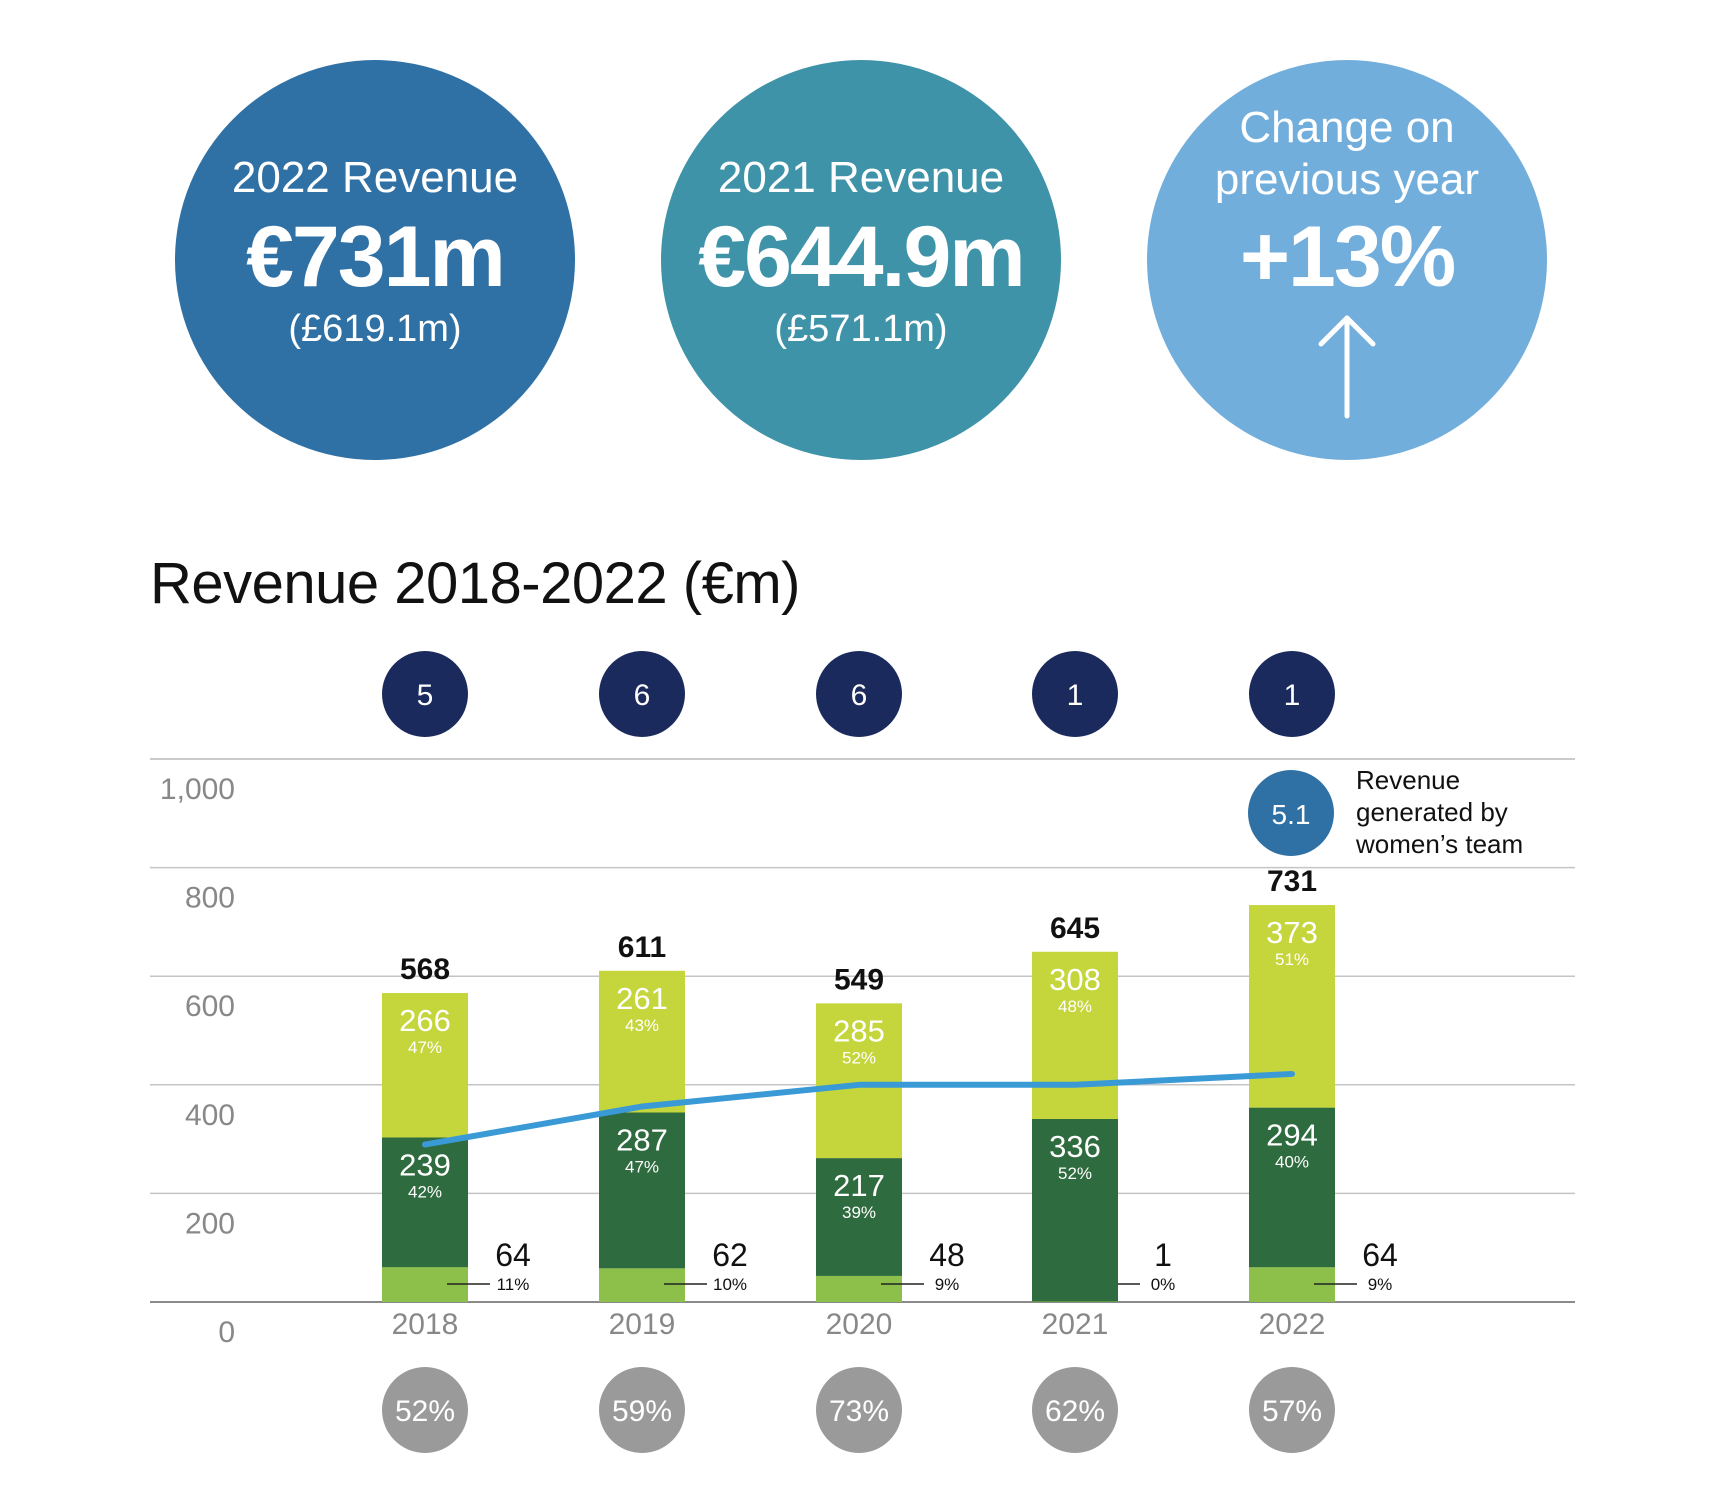  What do you see at coordinates (513, 1284) in the screenshot?
I see `data-pct-label: 11%` at bounding box center [513, 1284].